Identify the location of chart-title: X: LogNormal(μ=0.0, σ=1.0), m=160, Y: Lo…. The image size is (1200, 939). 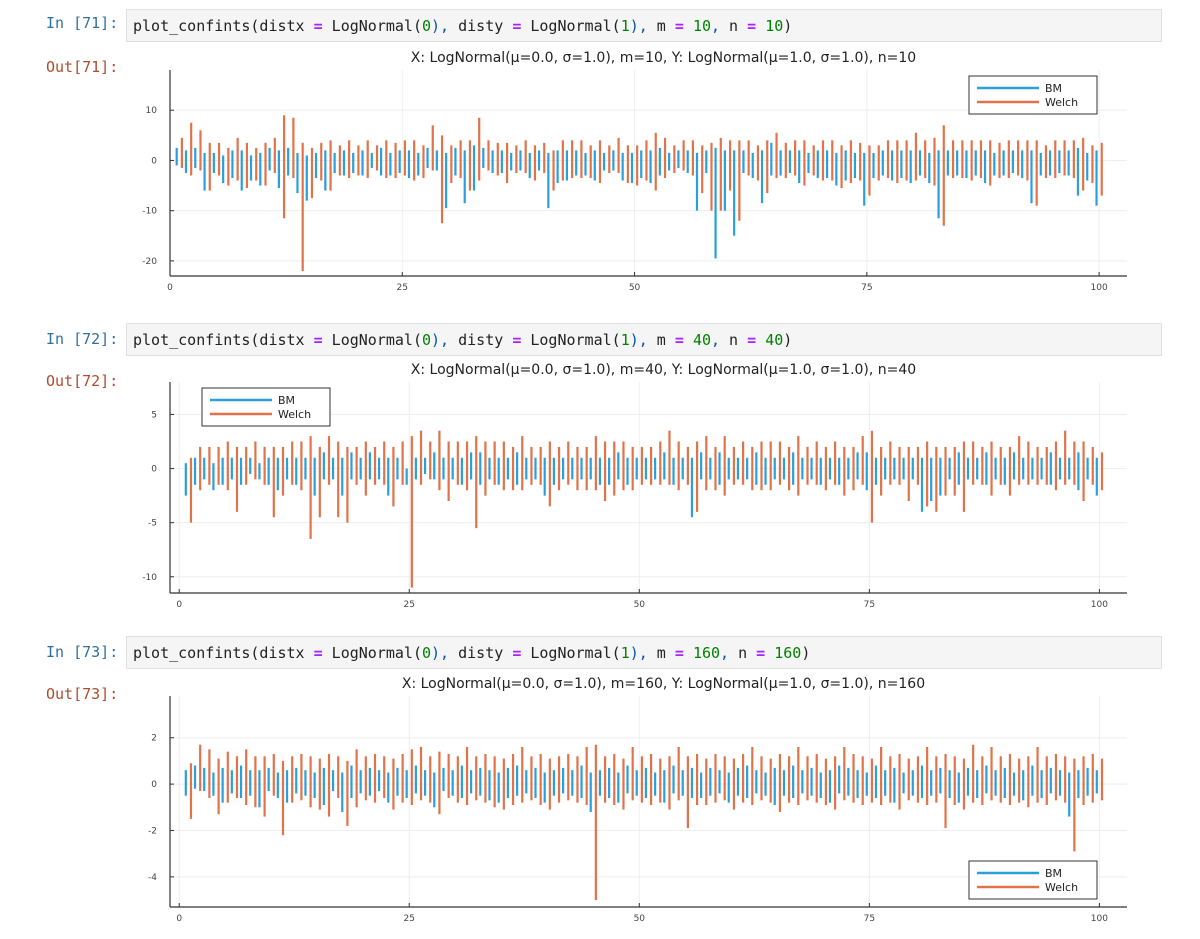
(663, 684).